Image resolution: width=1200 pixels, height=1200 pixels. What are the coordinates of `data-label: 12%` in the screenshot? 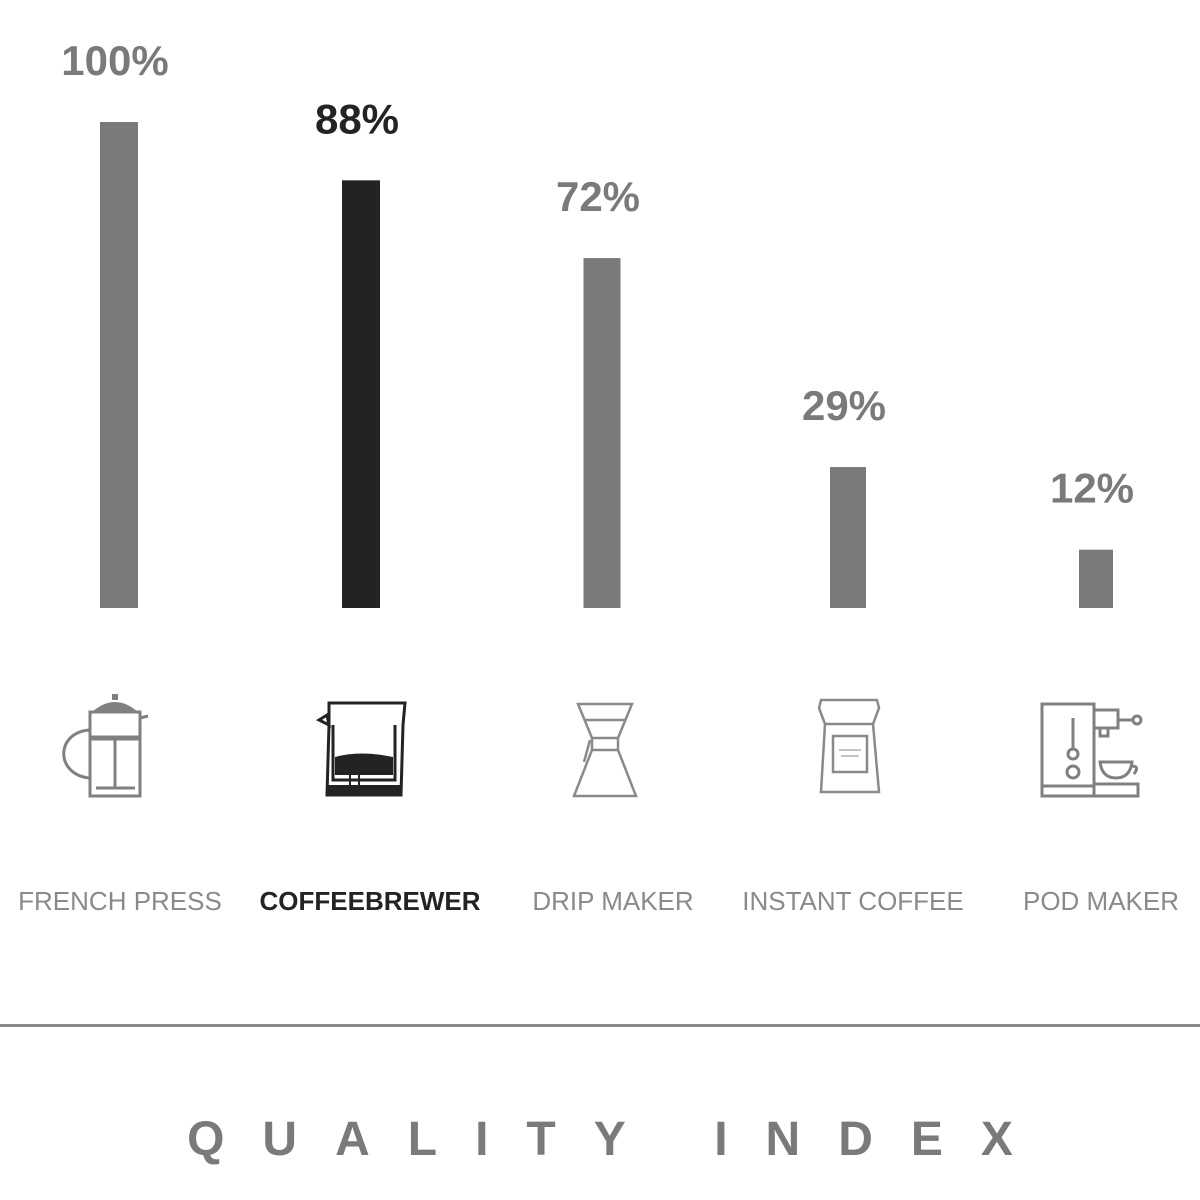 It's located at (1092, 488).